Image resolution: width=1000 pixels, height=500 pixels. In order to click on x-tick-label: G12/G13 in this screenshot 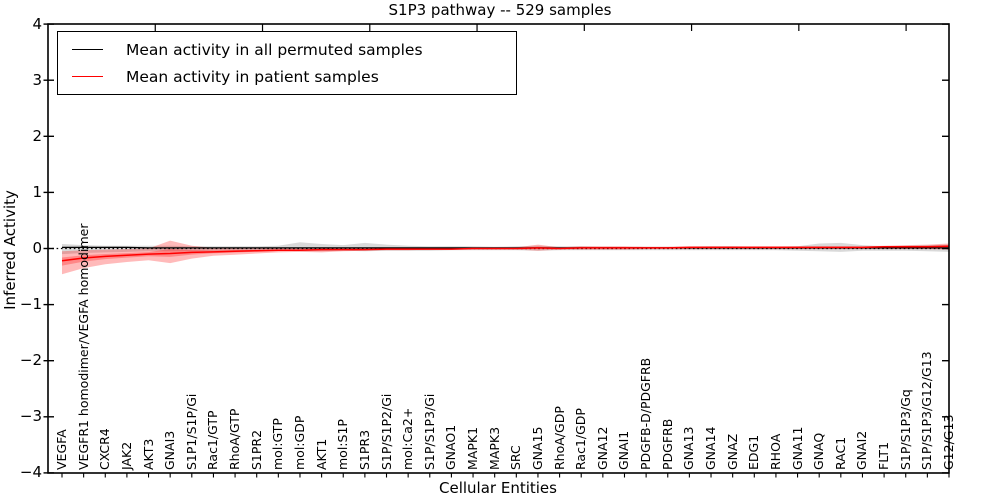, I will do `click(948, 442)`.